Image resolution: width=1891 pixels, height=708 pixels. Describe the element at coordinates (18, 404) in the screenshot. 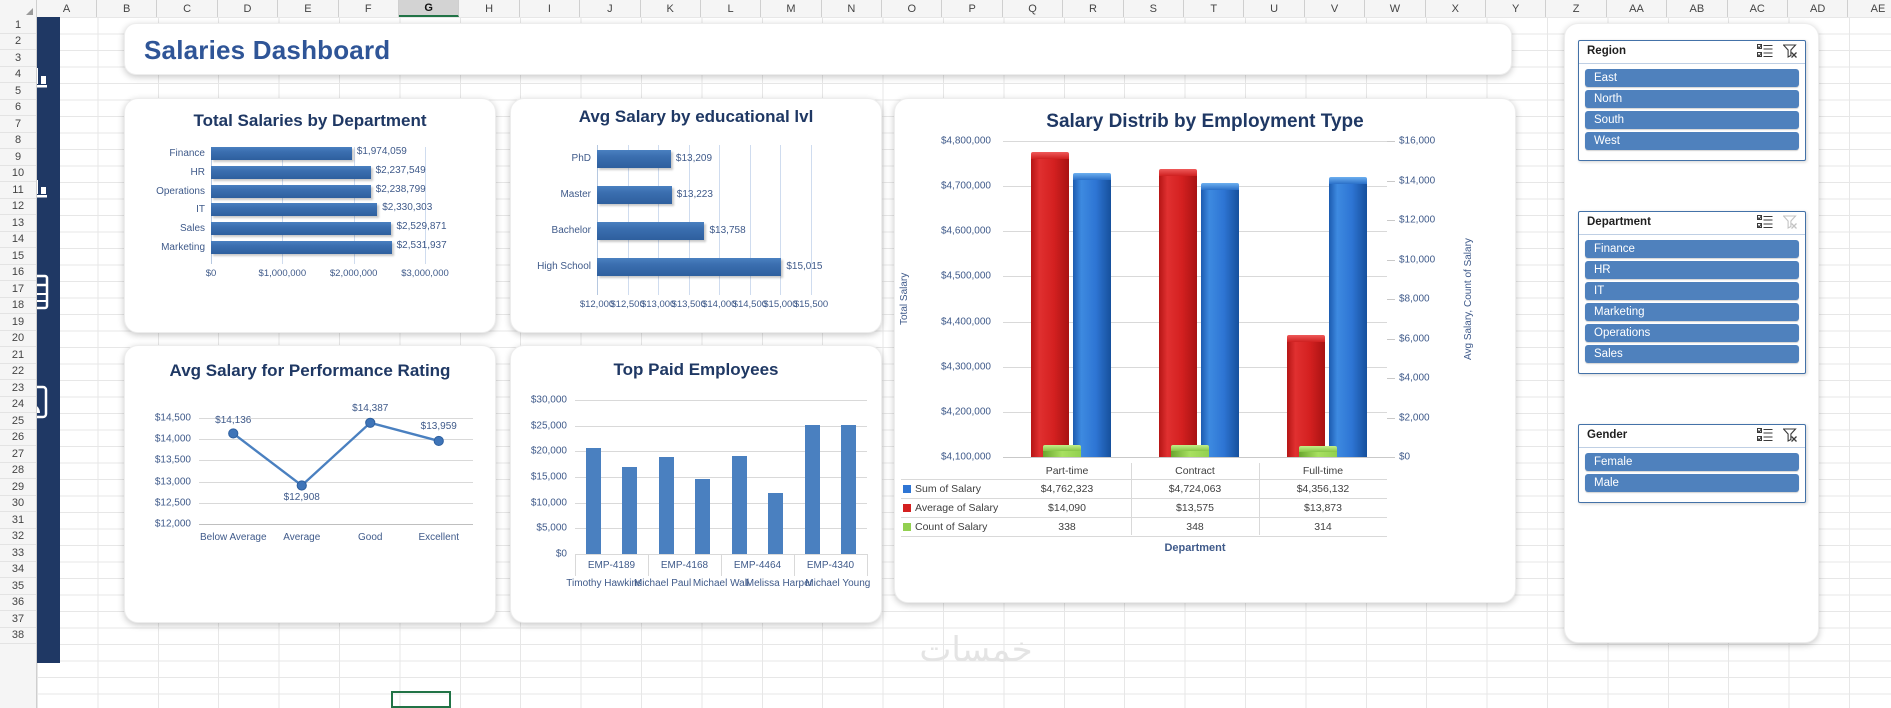

I see `row-header-24: 24` at that location.